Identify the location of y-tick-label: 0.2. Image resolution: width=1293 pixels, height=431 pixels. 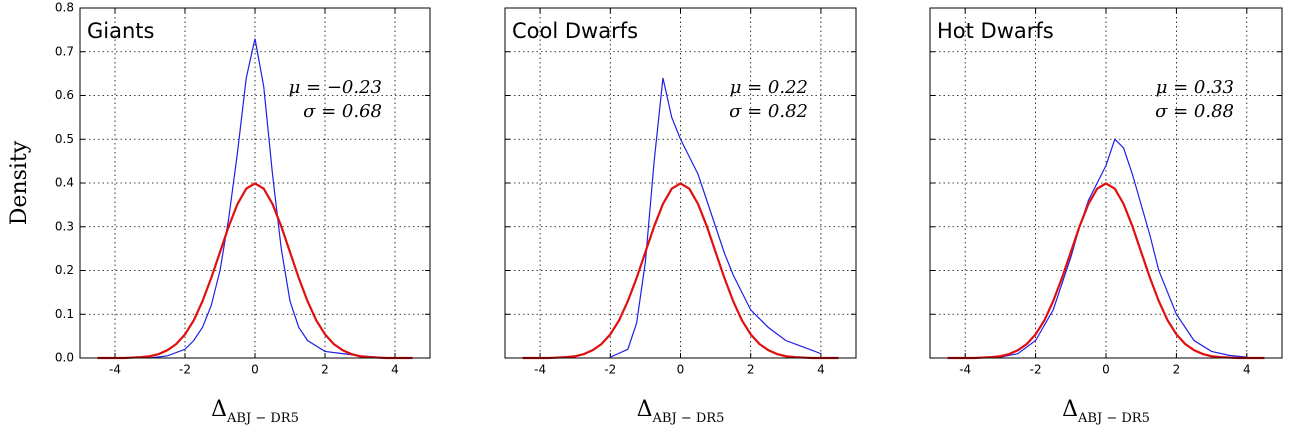
(64, 270).